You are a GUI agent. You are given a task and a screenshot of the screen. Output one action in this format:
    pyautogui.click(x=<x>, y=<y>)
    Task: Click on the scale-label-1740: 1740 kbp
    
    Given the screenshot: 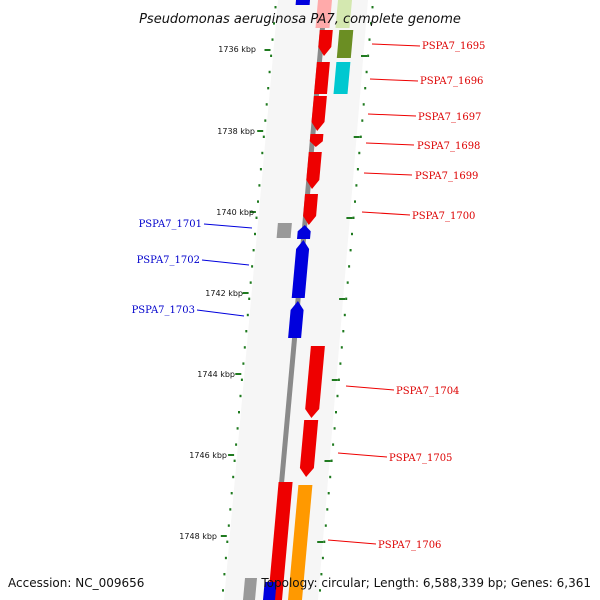 What is the action you would take?
    pyautogui.click(x=235, y=212)
    